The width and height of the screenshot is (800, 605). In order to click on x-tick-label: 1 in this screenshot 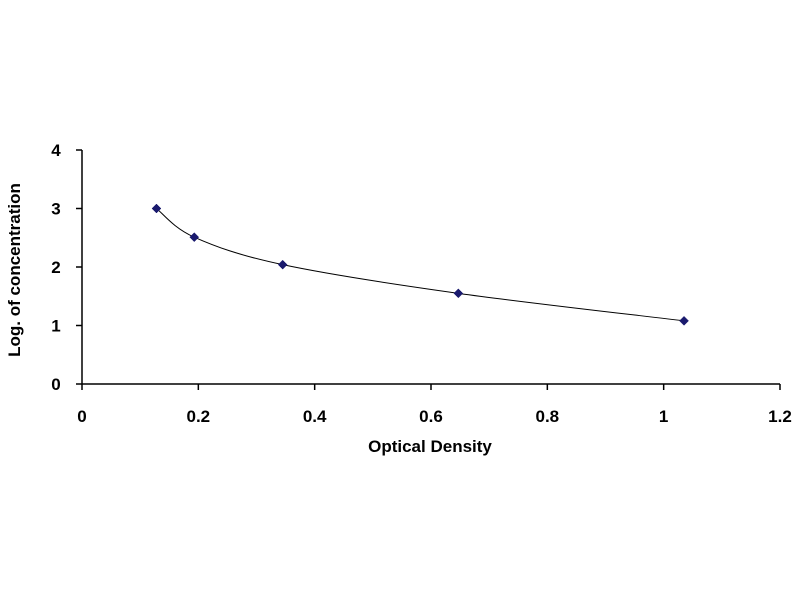, I will do `click(663, 416)`.